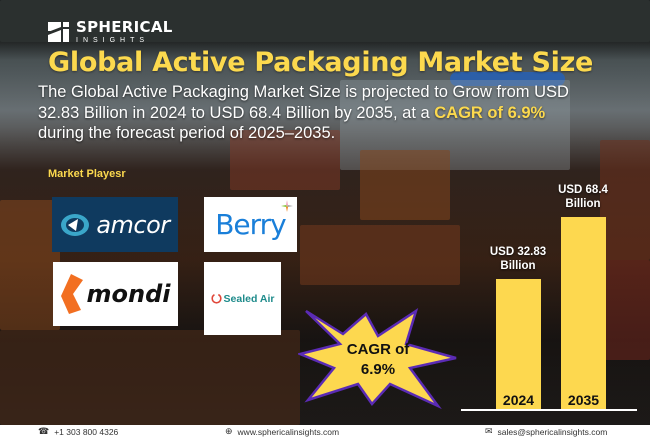 This screenshot has height=440, width=650. What do you see at coordinates (133, 224) in the screenshot?
I see `amcor-wordmark: amcor` at bounding box center [133, 224].